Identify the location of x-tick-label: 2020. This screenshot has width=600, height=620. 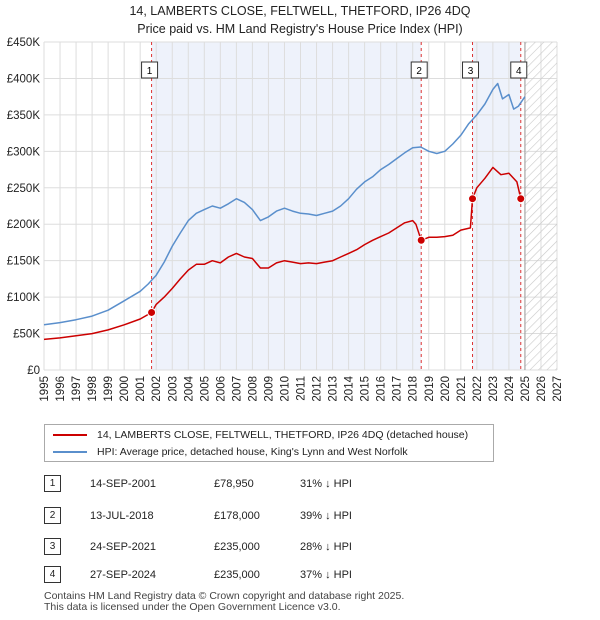
(446, 389).